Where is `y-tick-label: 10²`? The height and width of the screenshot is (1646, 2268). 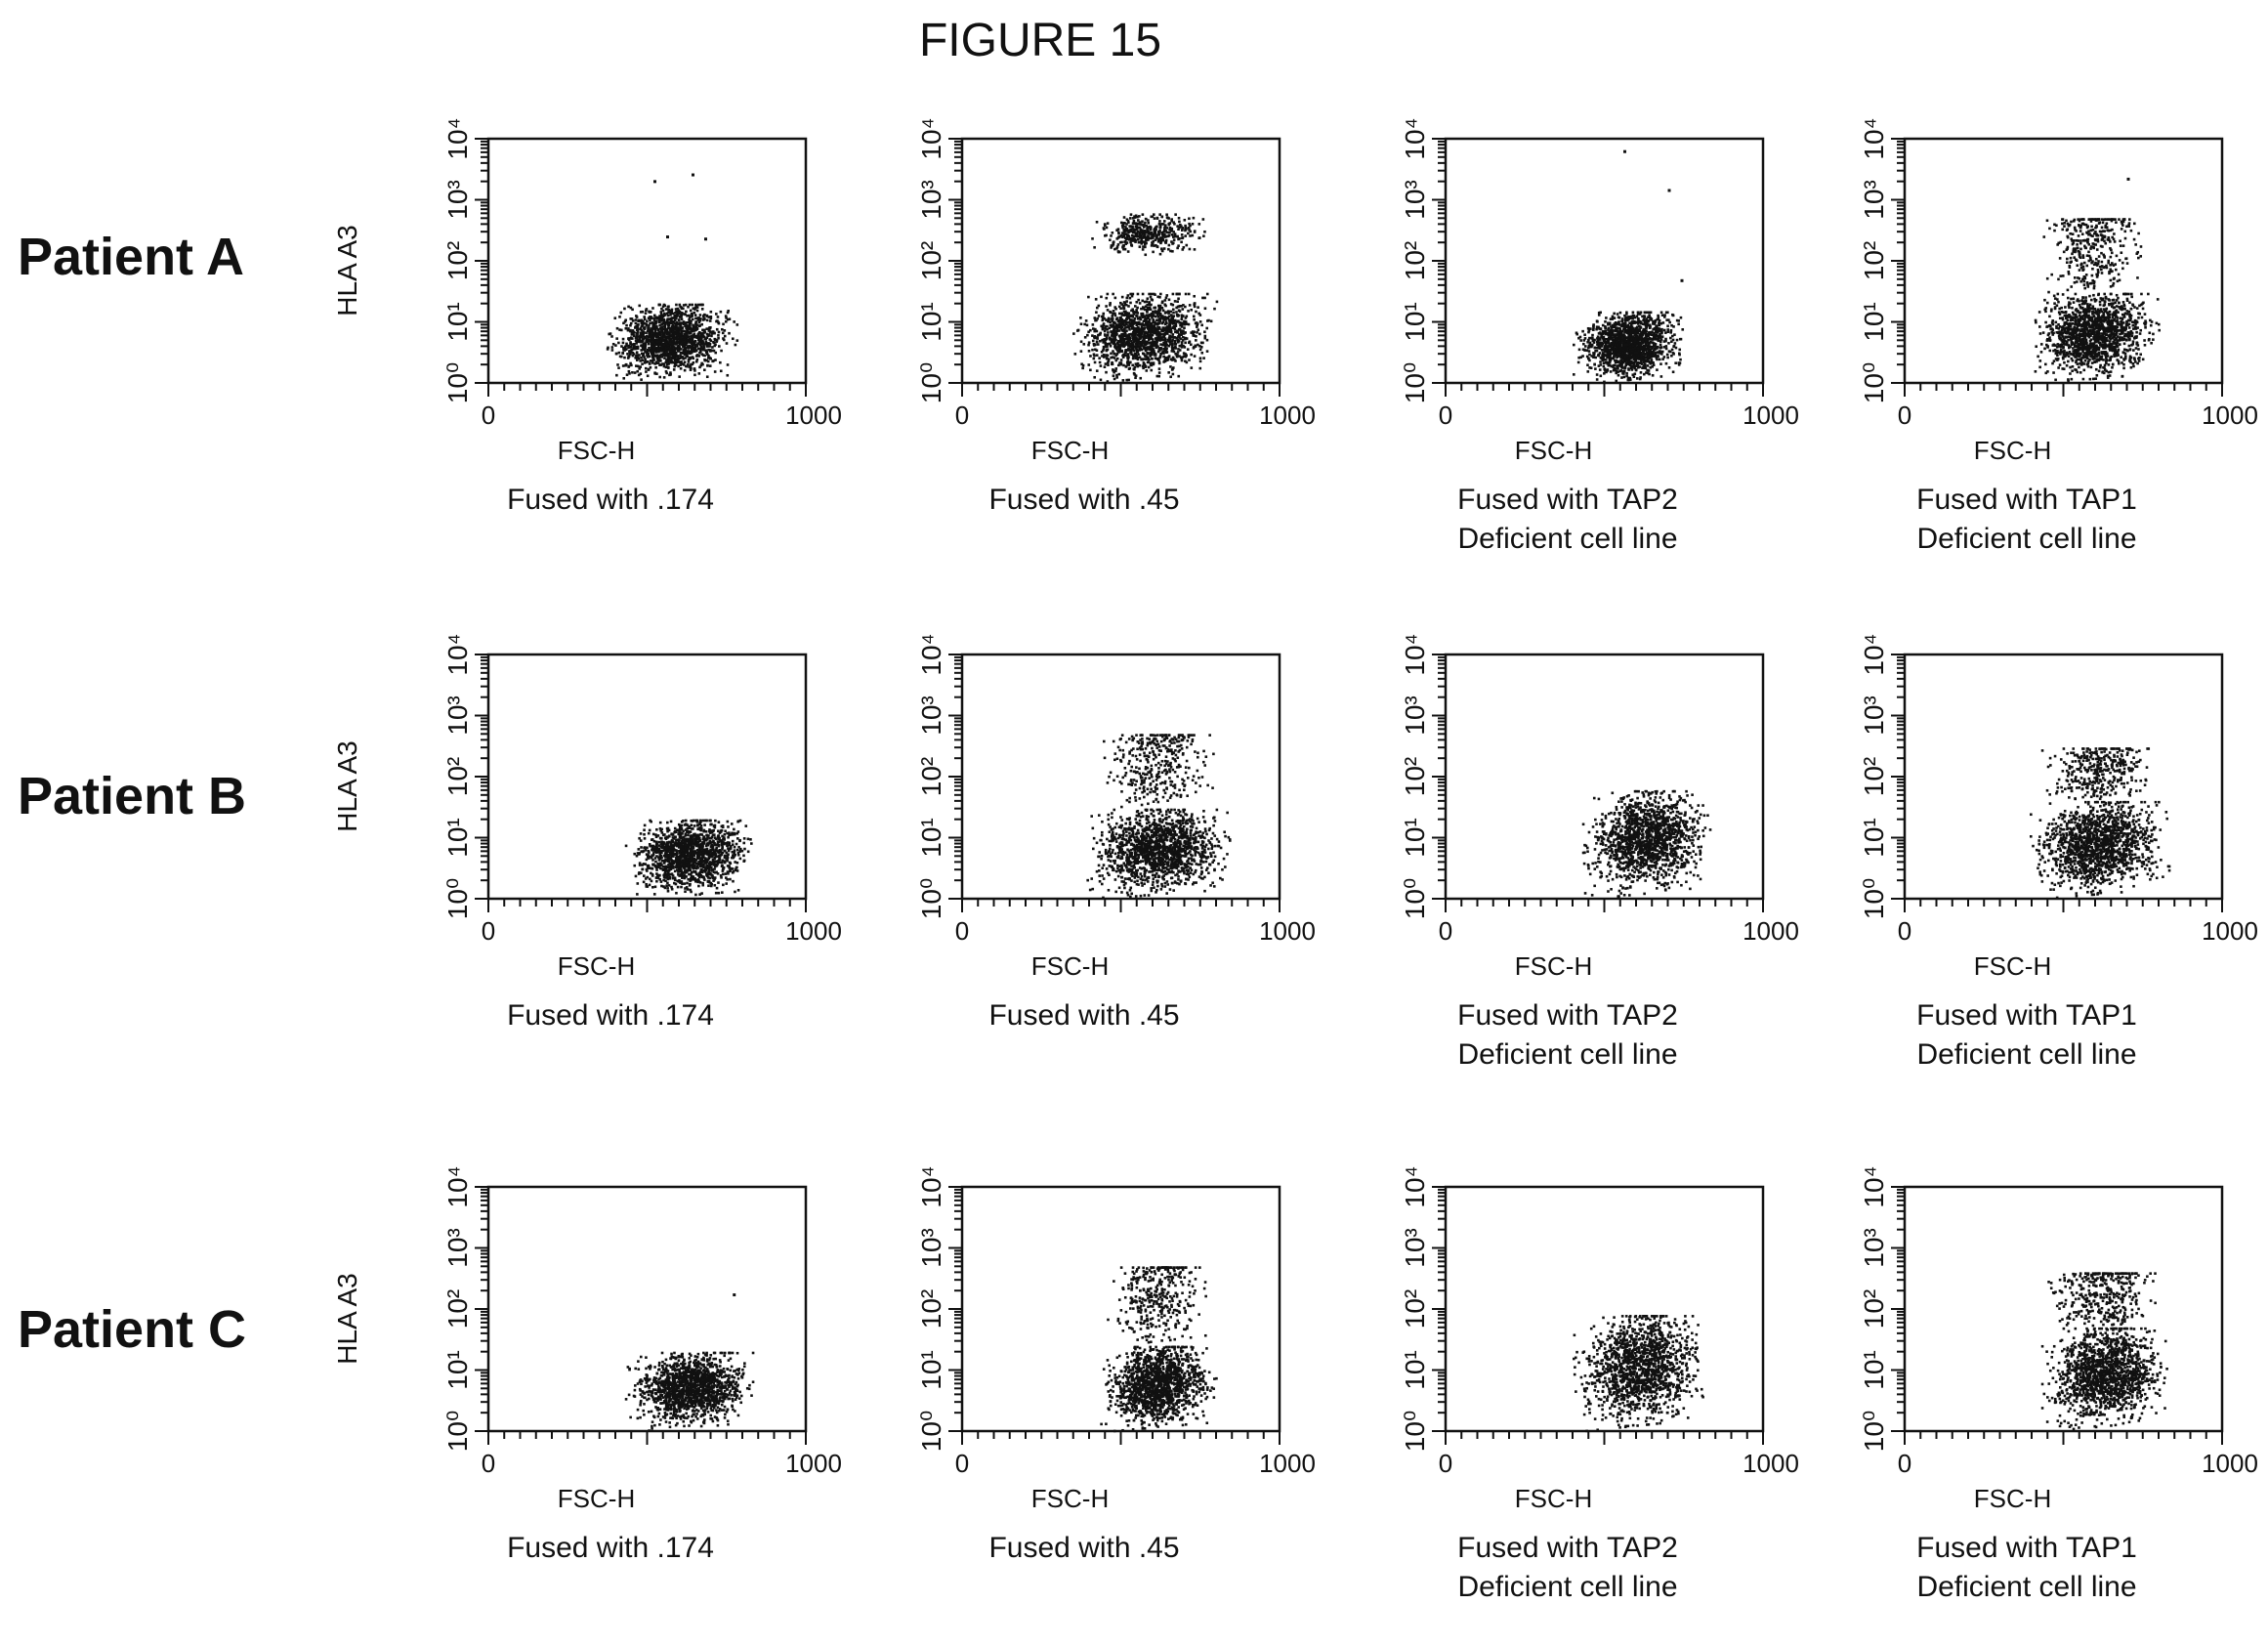 y-tick-label: 10² is located at coordinates (1874, 260).